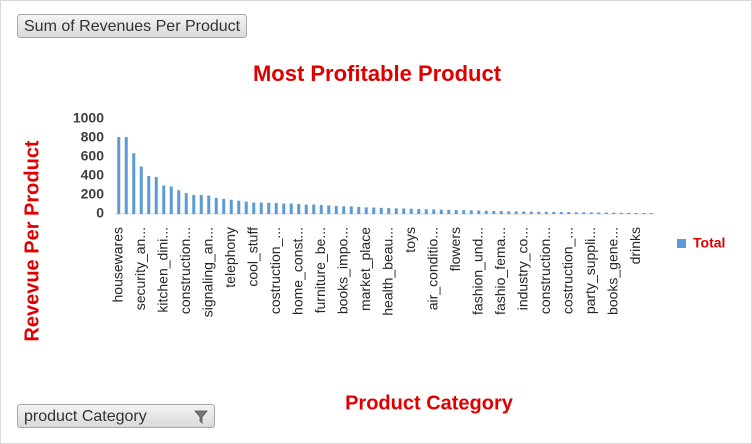 Image resolution: width=752 pixels, height=444 pixels. What do you see at coordinates (117, 265) in the screenshot?
I see `x-tick-label: housewares` at bounding box center [117, 265].